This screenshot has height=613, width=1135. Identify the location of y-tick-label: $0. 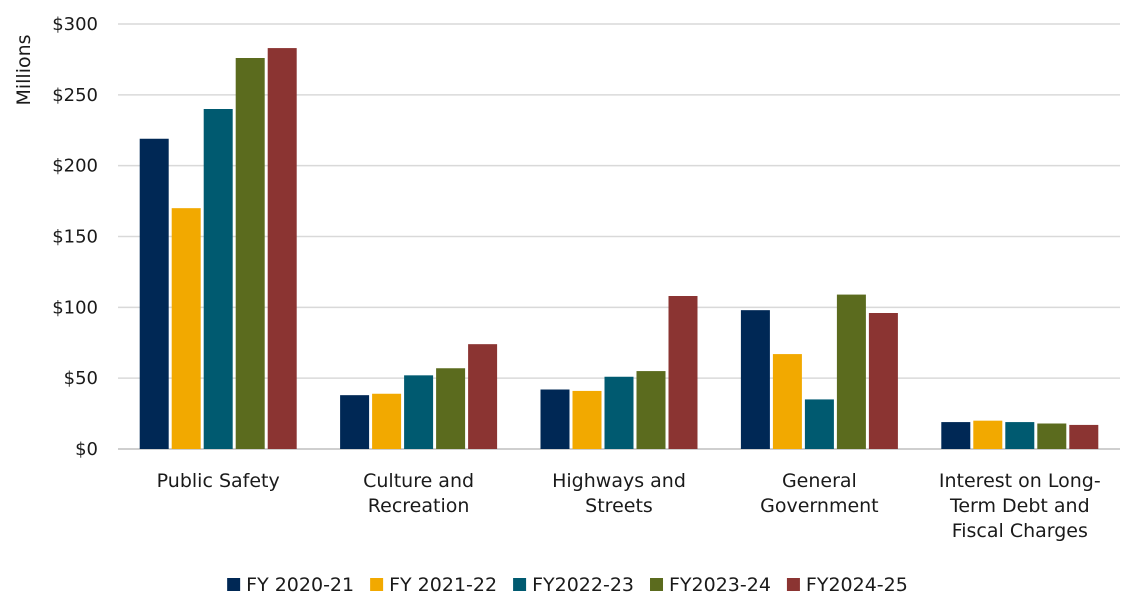
(86, 449).